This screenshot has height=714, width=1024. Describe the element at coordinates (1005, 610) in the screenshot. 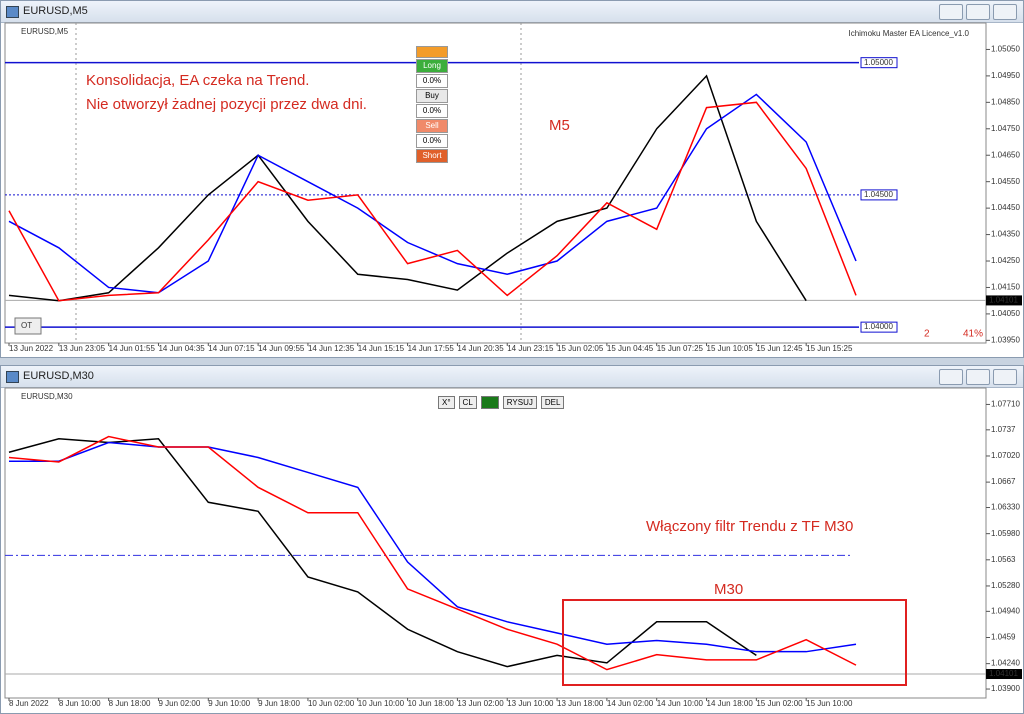

I see `y-tick-label: 1.04940` at that location.